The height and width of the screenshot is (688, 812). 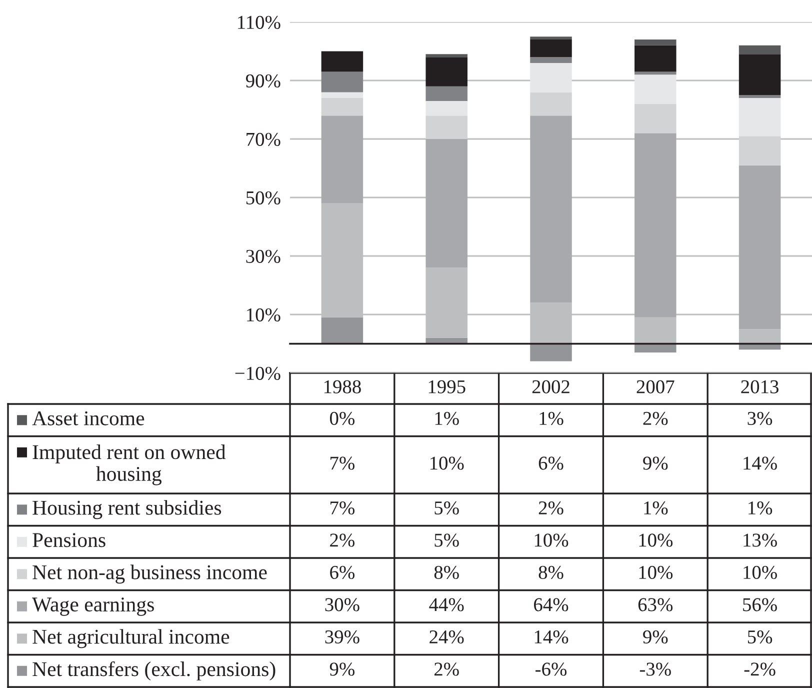 What do you see at coordinates (551, 669) in the screenshot?
I see `data-label: -6%` at bounding box center [551, 669].